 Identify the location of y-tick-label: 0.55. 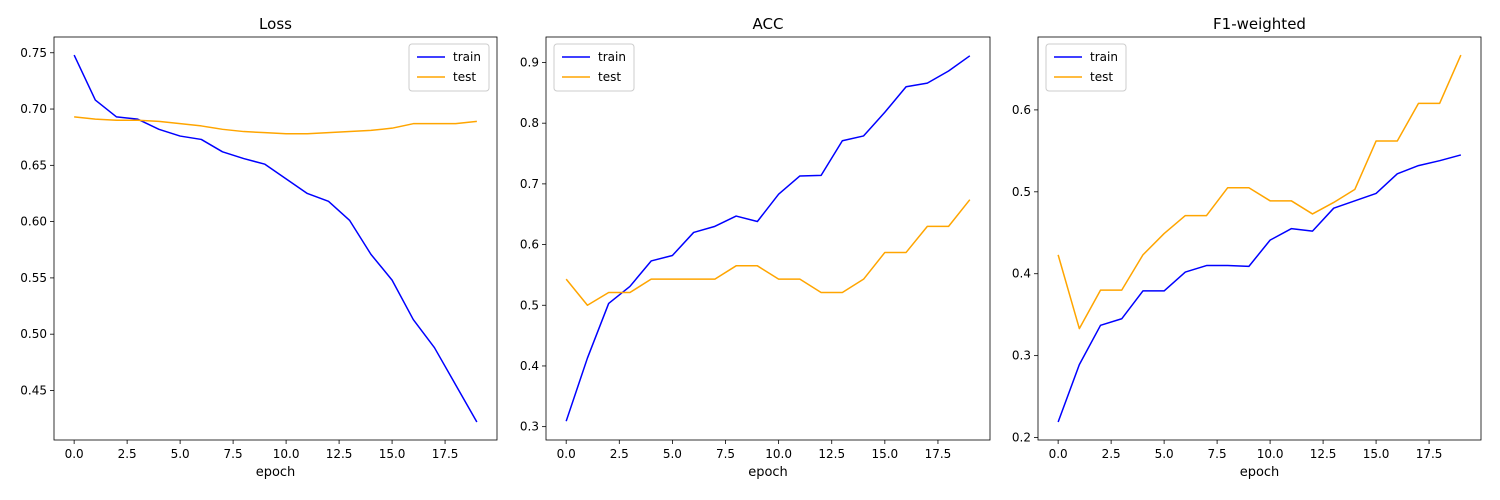
(33, 278).